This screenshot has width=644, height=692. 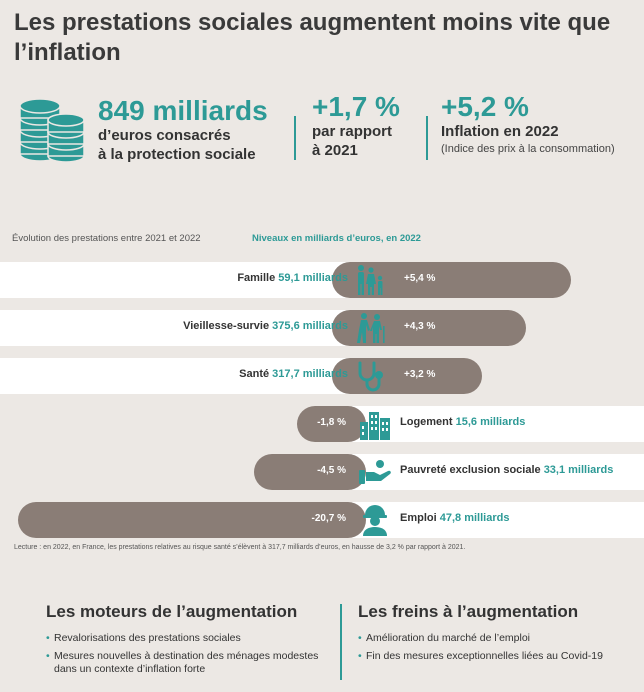 I want to click on category-name: Emploi, so click(x=420, y=518).